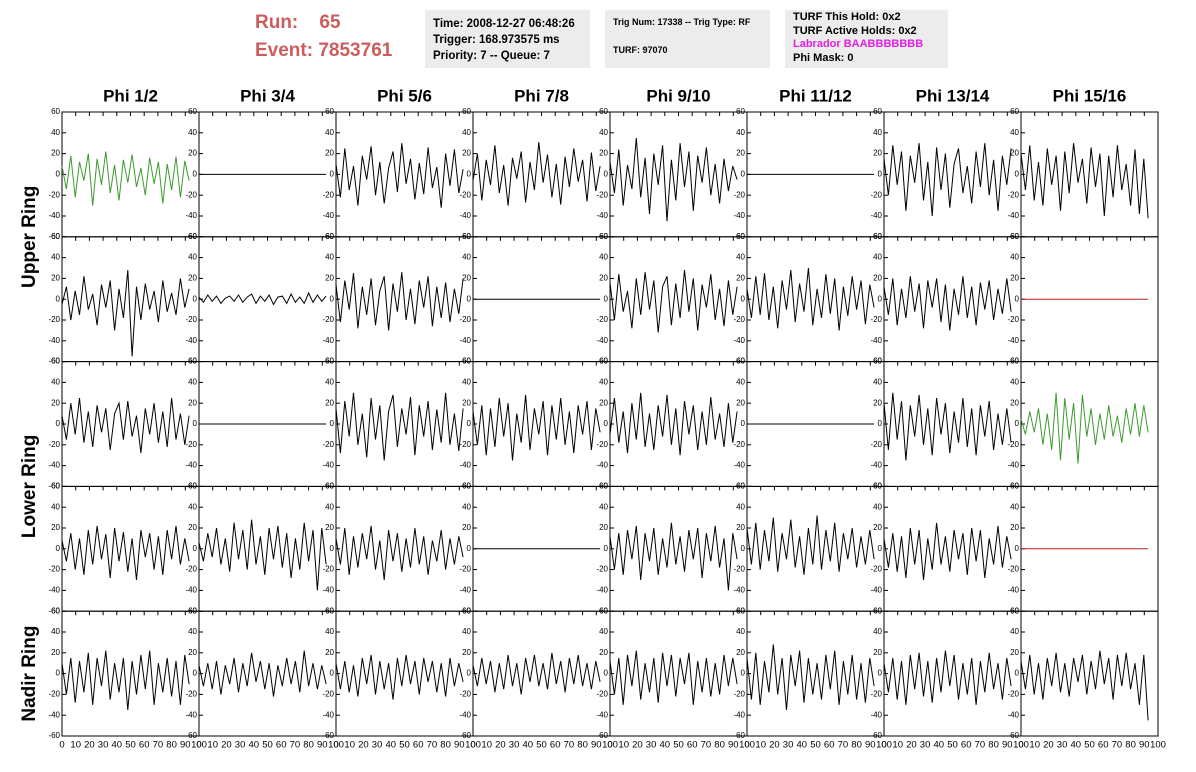  I want to click on x-tick-label: 80, so click(1130, 745).